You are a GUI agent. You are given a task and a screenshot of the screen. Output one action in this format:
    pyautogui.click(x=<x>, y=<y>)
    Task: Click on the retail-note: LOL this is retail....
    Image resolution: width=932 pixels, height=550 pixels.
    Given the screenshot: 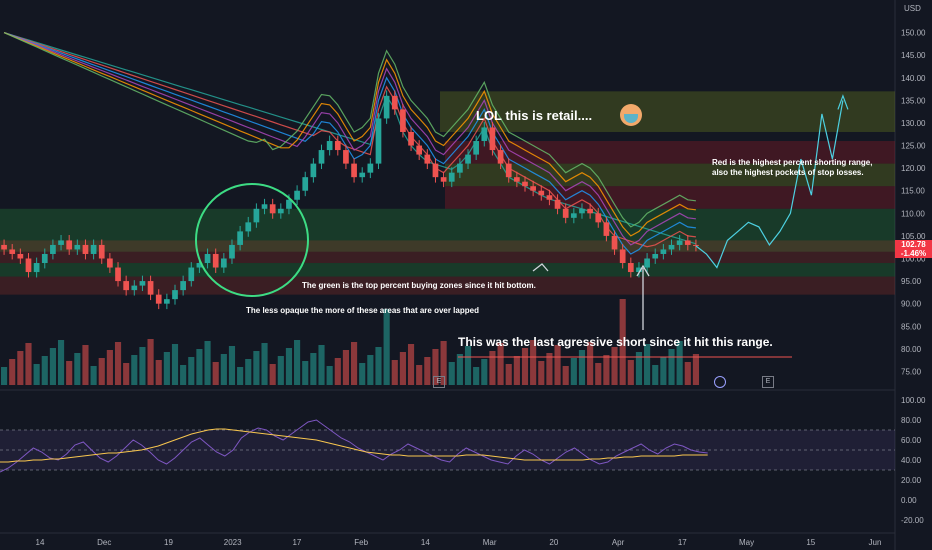 What is the action you would take?
    pyautogui.click(x=534, y=115)
    